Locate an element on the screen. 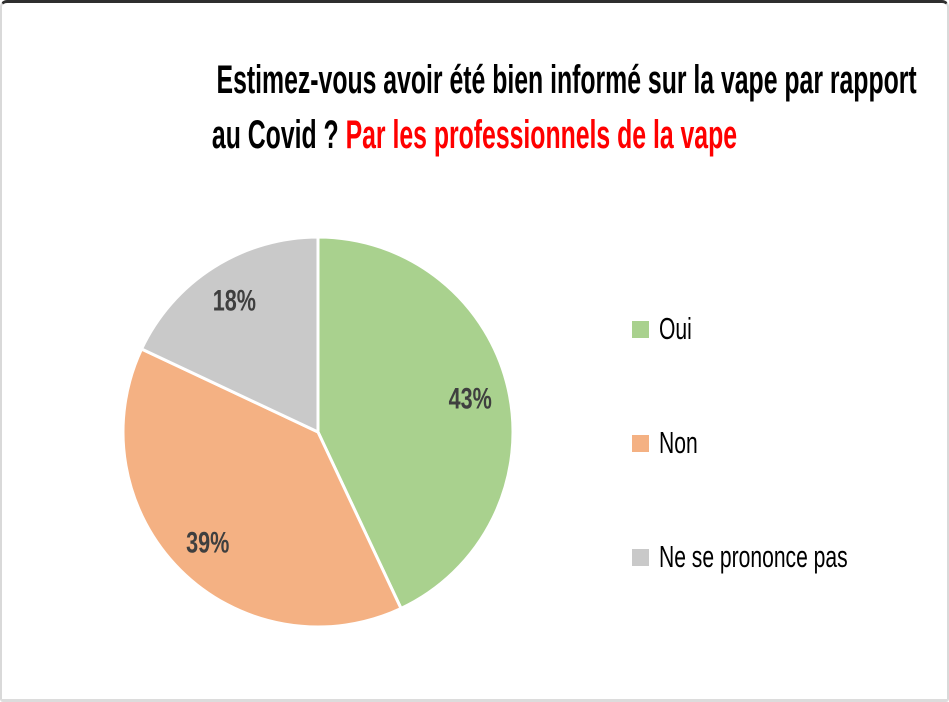 The width and height of the screenshot is (949, 702). title-line-2-red-text: Par les professionnels de la vape is located at coordinates (541, 135).